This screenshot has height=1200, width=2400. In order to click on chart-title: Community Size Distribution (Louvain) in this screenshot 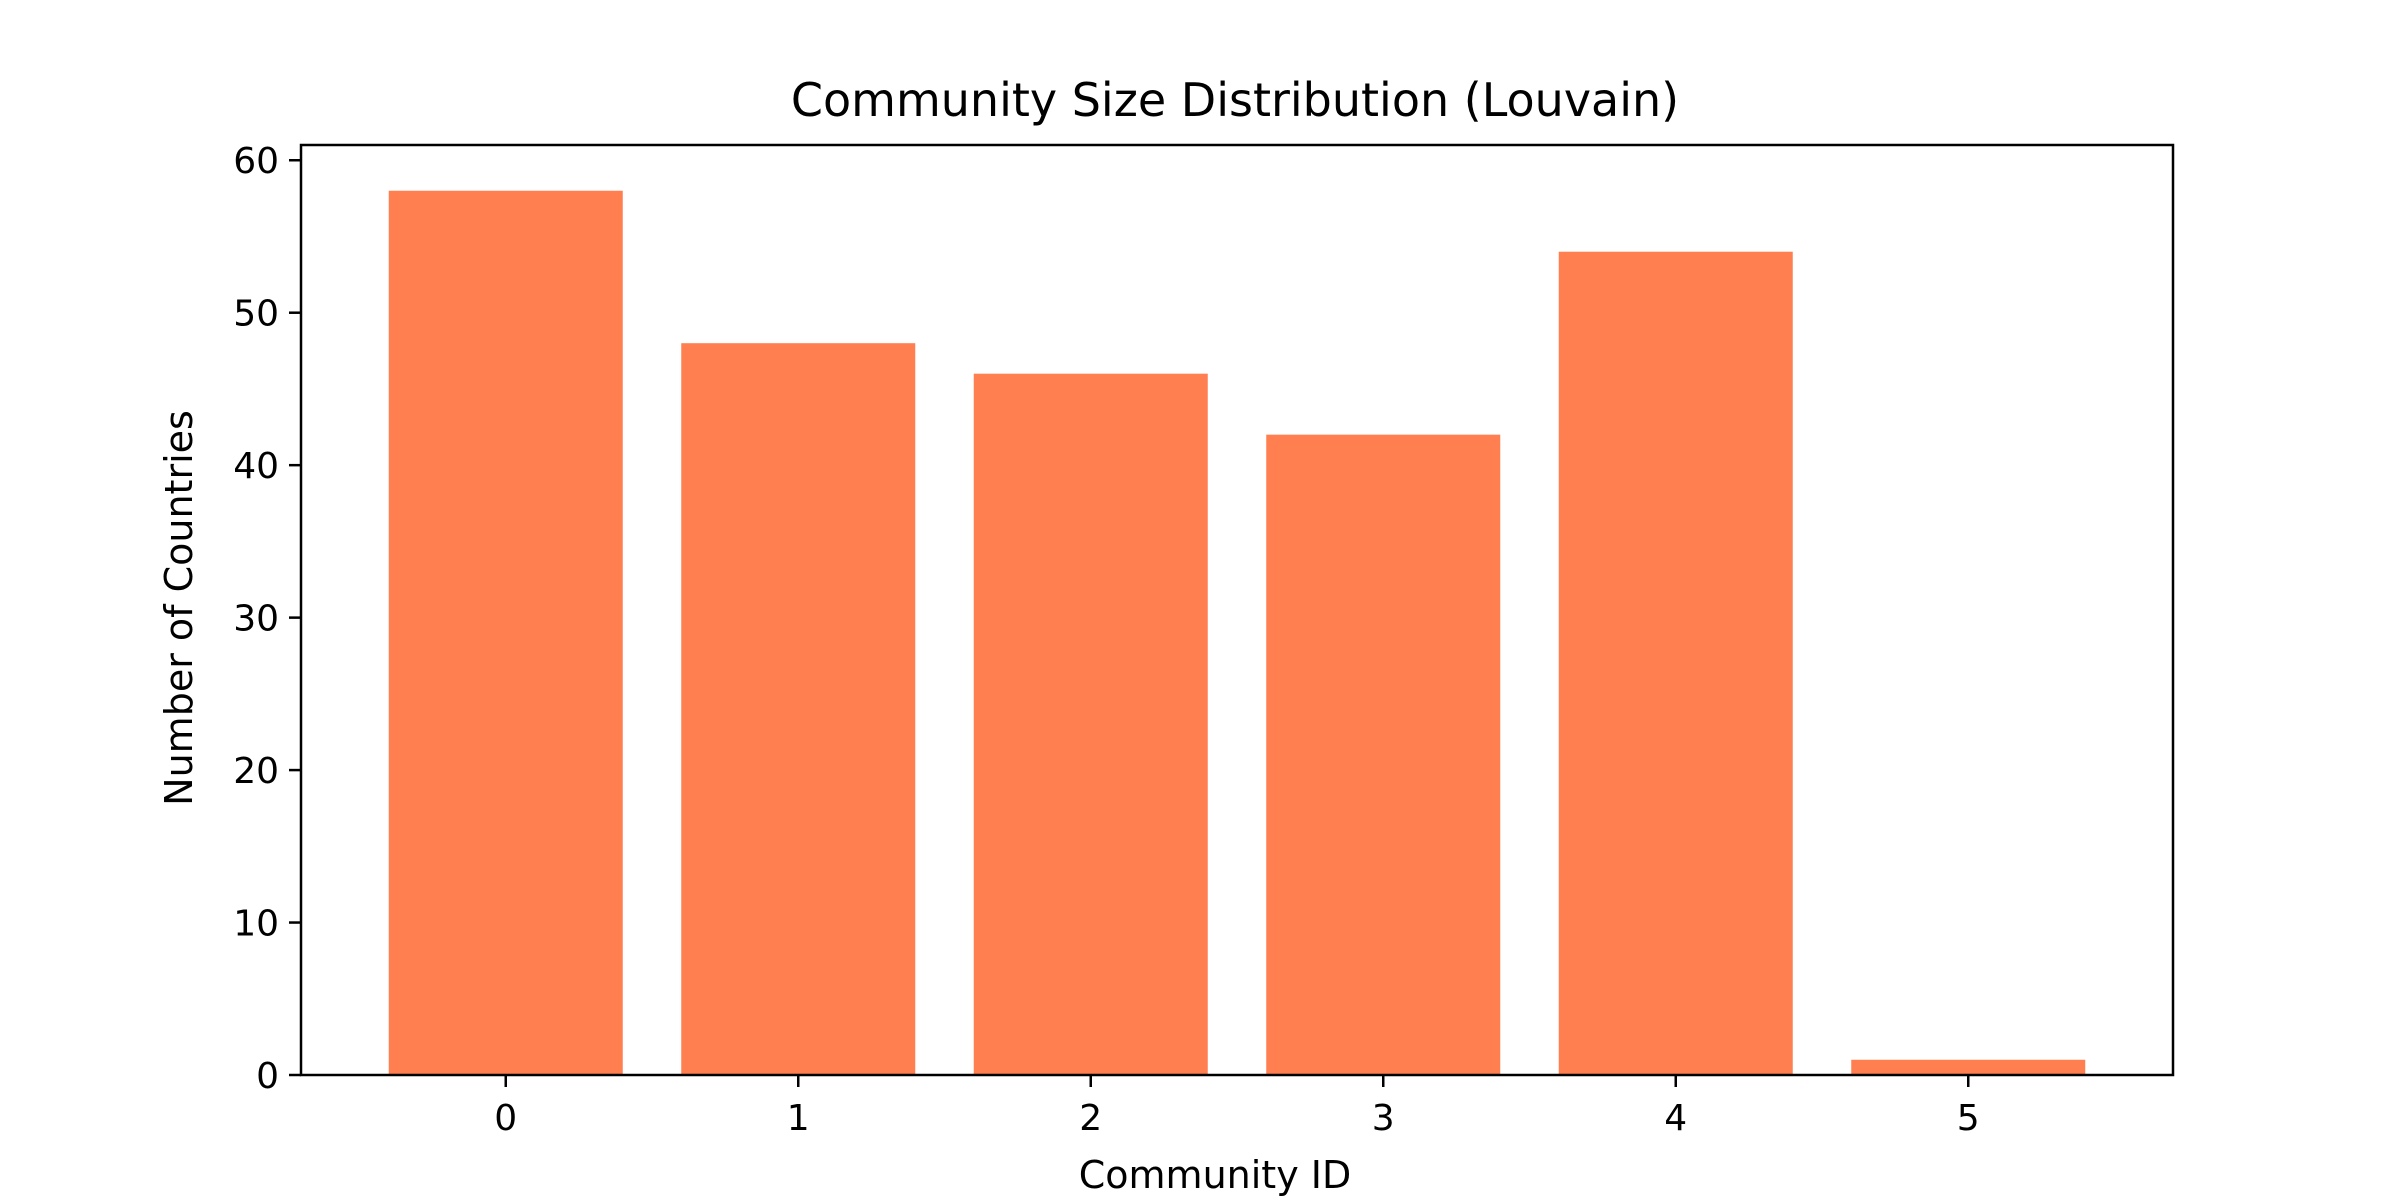, I will do `click(1235, 100)`.